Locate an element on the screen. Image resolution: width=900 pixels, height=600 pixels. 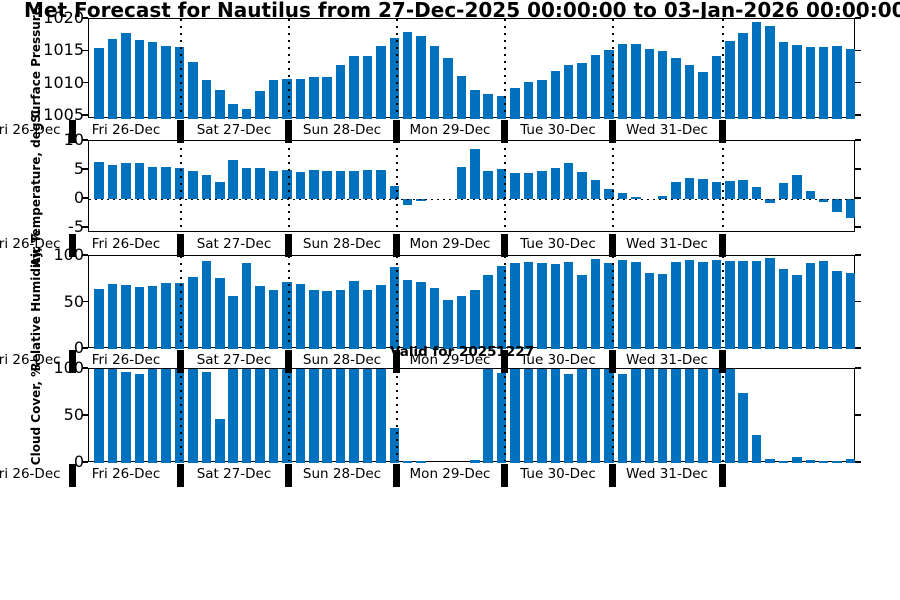
x-tick-day-label: Tue 30-Dec is located at coordinates (558, 130).